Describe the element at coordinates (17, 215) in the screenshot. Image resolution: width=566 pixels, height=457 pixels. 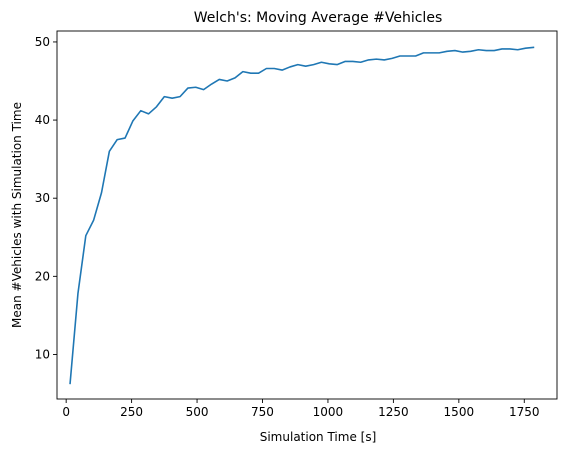
I see `y-axis-label: Mean #Vehicles with Simulation Time` at that location.